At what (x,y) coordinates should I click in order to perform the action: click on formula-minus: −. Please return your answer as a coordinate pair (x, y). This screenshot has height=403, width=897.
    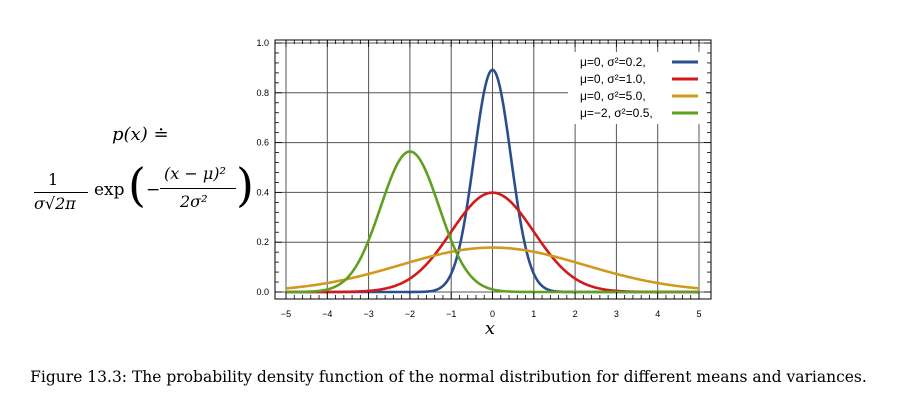
    Looking at the image, I should click on (153, 190).